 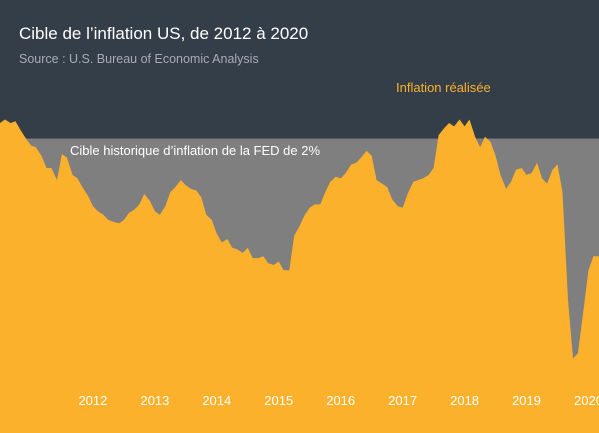 I want to click on x-axis-ticks: 2012 2013 2014 2015 2016 2017 2018 2019 2020, so click(x=338, y=400).